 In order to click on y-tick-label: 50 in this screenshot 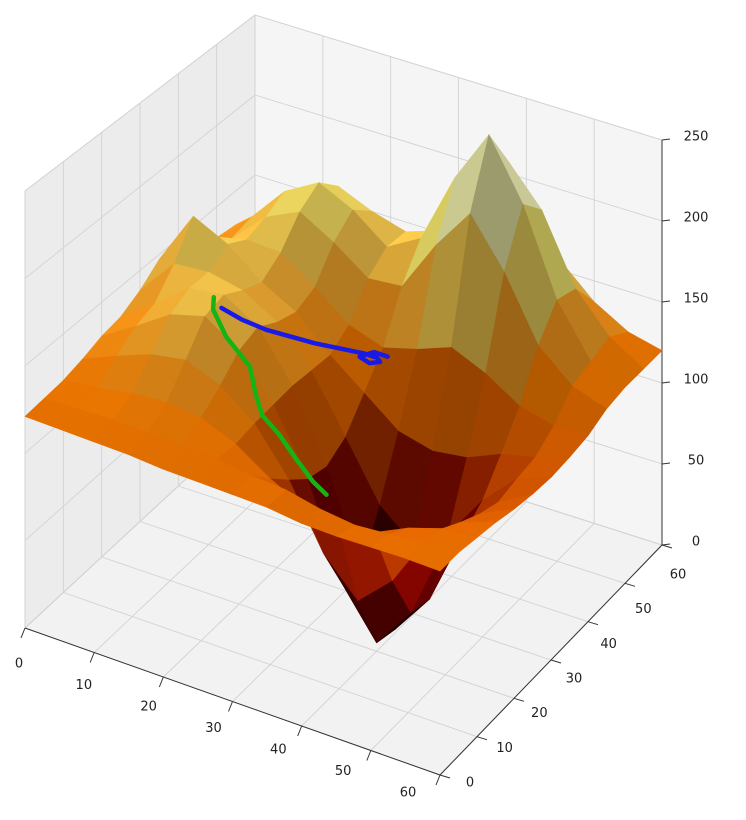, I will do `click(643, 609)`.